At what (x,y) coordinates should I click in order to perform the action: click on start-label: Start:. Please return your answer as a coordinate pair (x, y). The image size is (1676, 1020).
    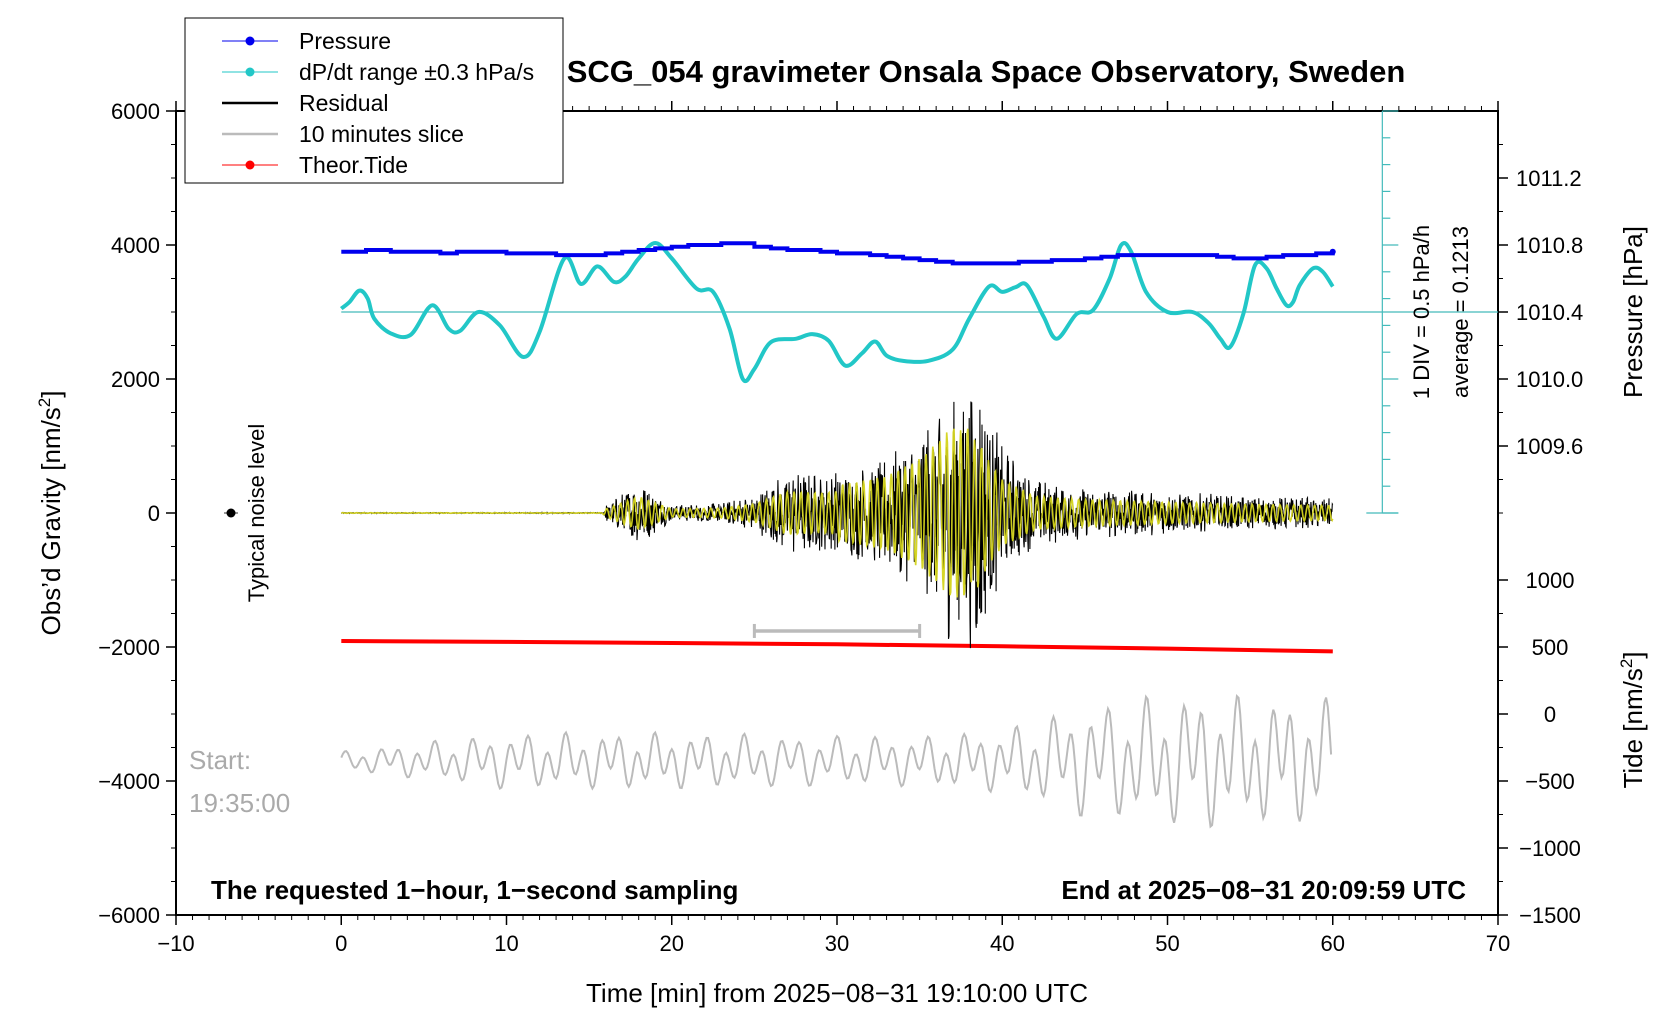
    Looking at the image, I should click on (220, 760).